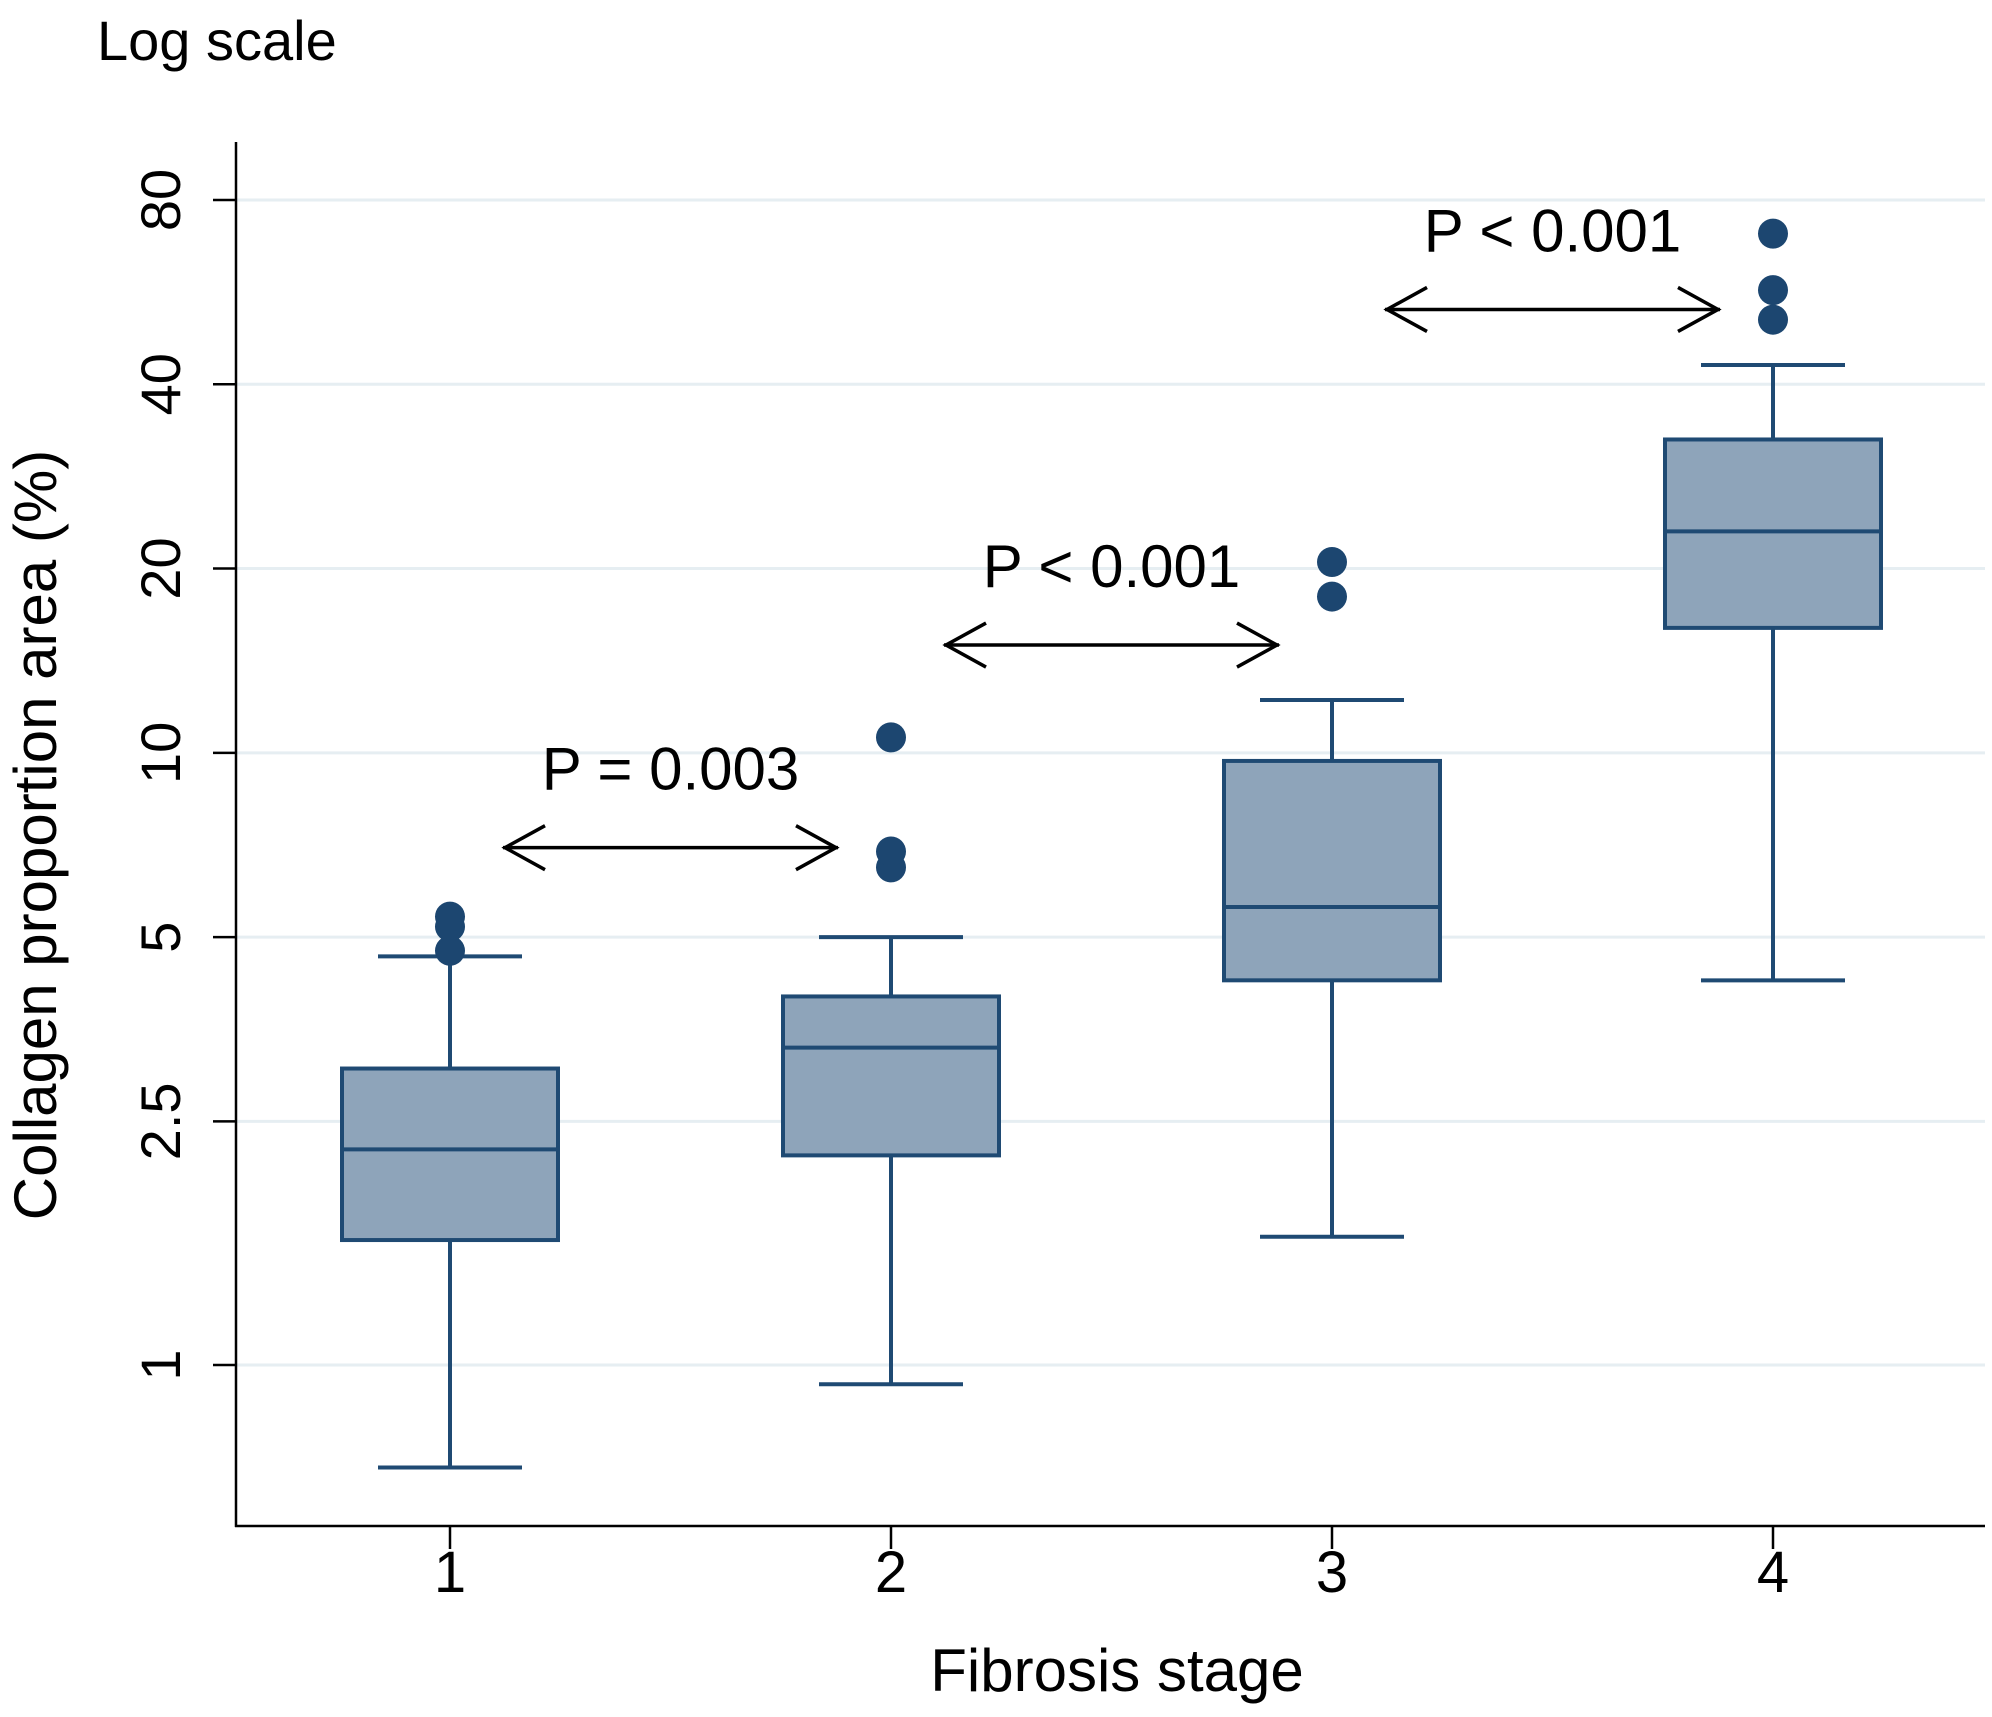 Image resolution: width=1992 pixels, height=1717 pixels. I want to click on y-tick-label: 1, so click(160, 1364).